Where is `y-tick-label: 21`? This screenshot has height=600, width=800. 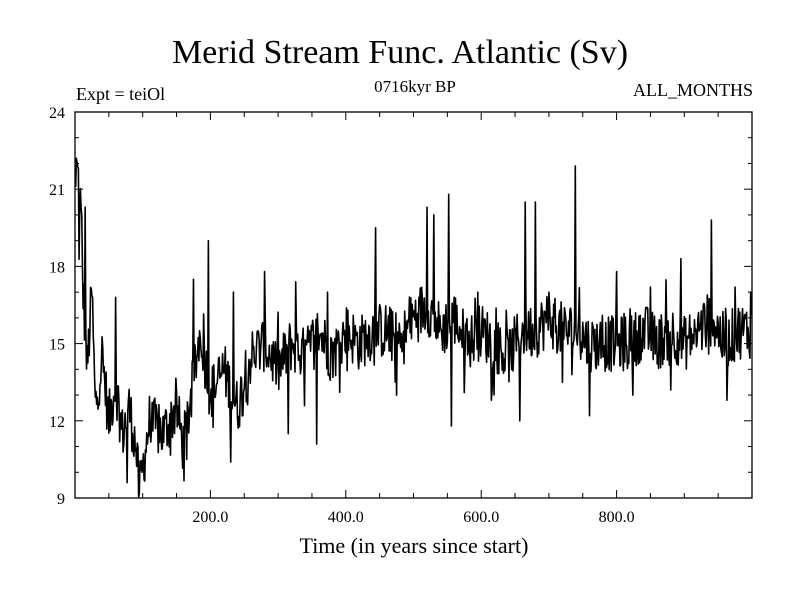 y-tick-label: 21 is located at coordinates (57, 190).